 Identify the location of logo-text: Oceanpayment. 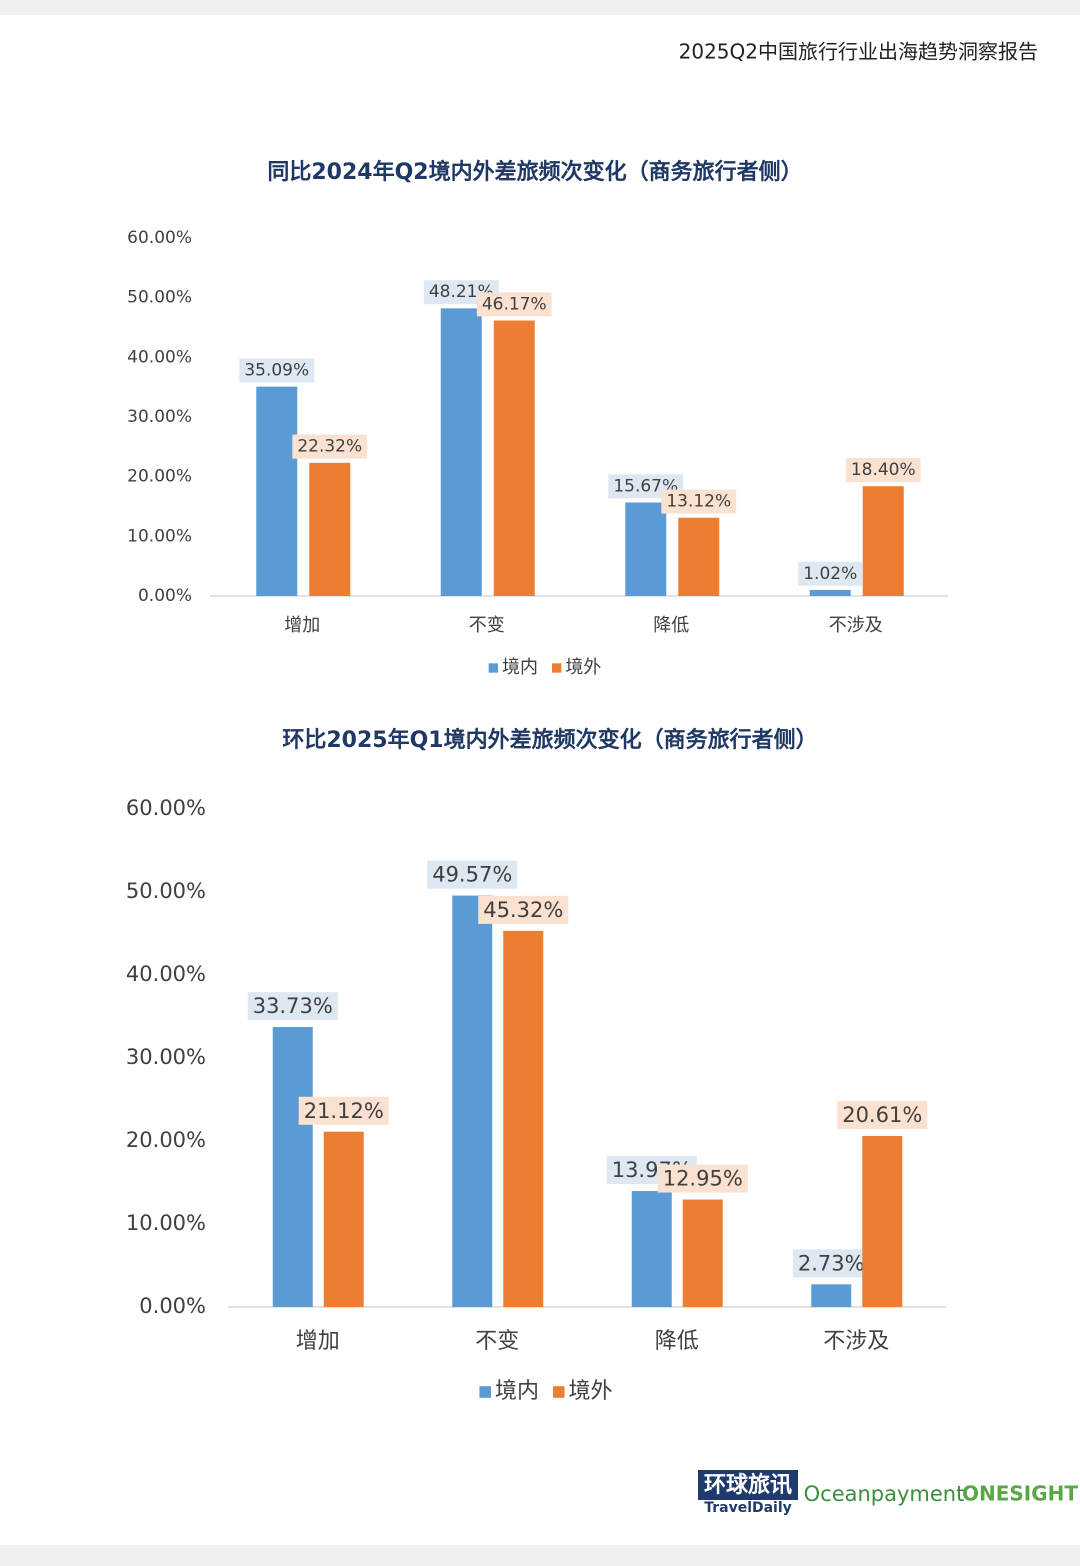
(884, 1494).